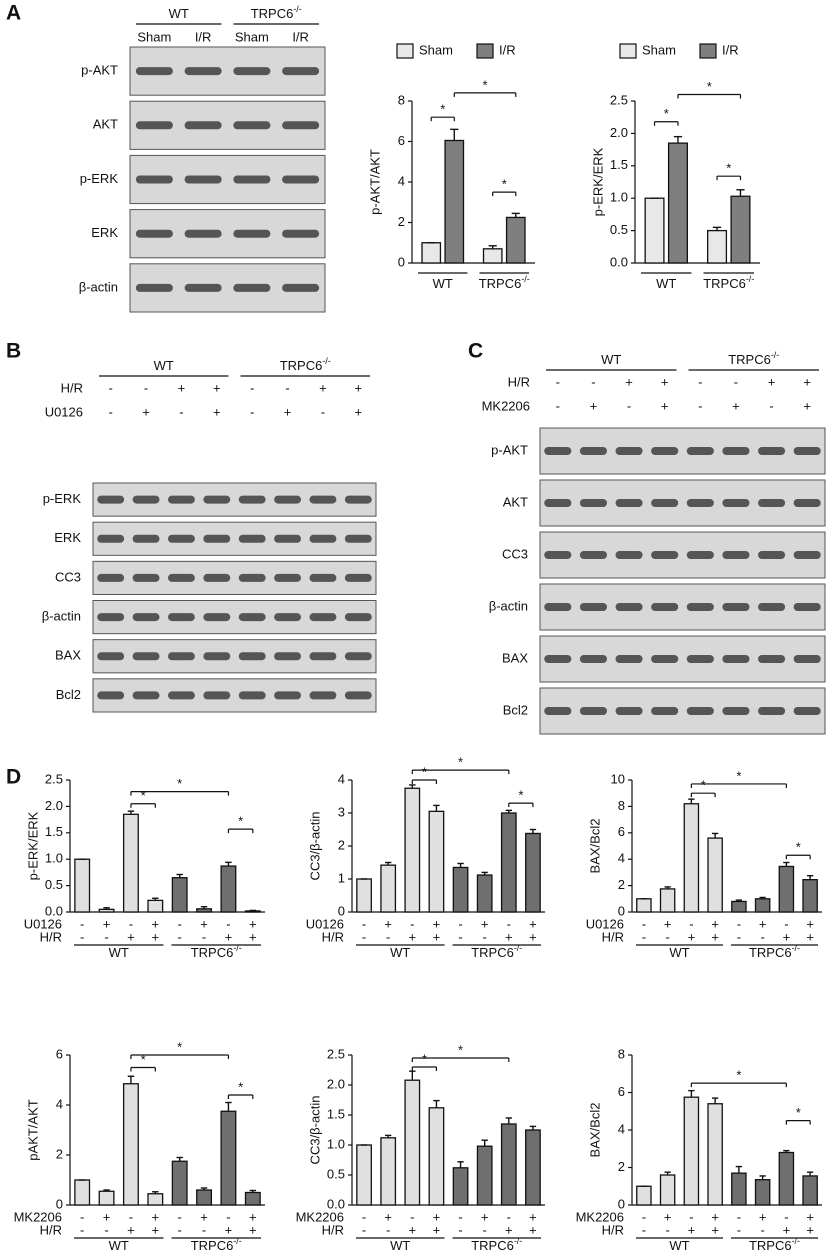  I want to click on blot-group-label-text: TRPC6, so click(272, 13).